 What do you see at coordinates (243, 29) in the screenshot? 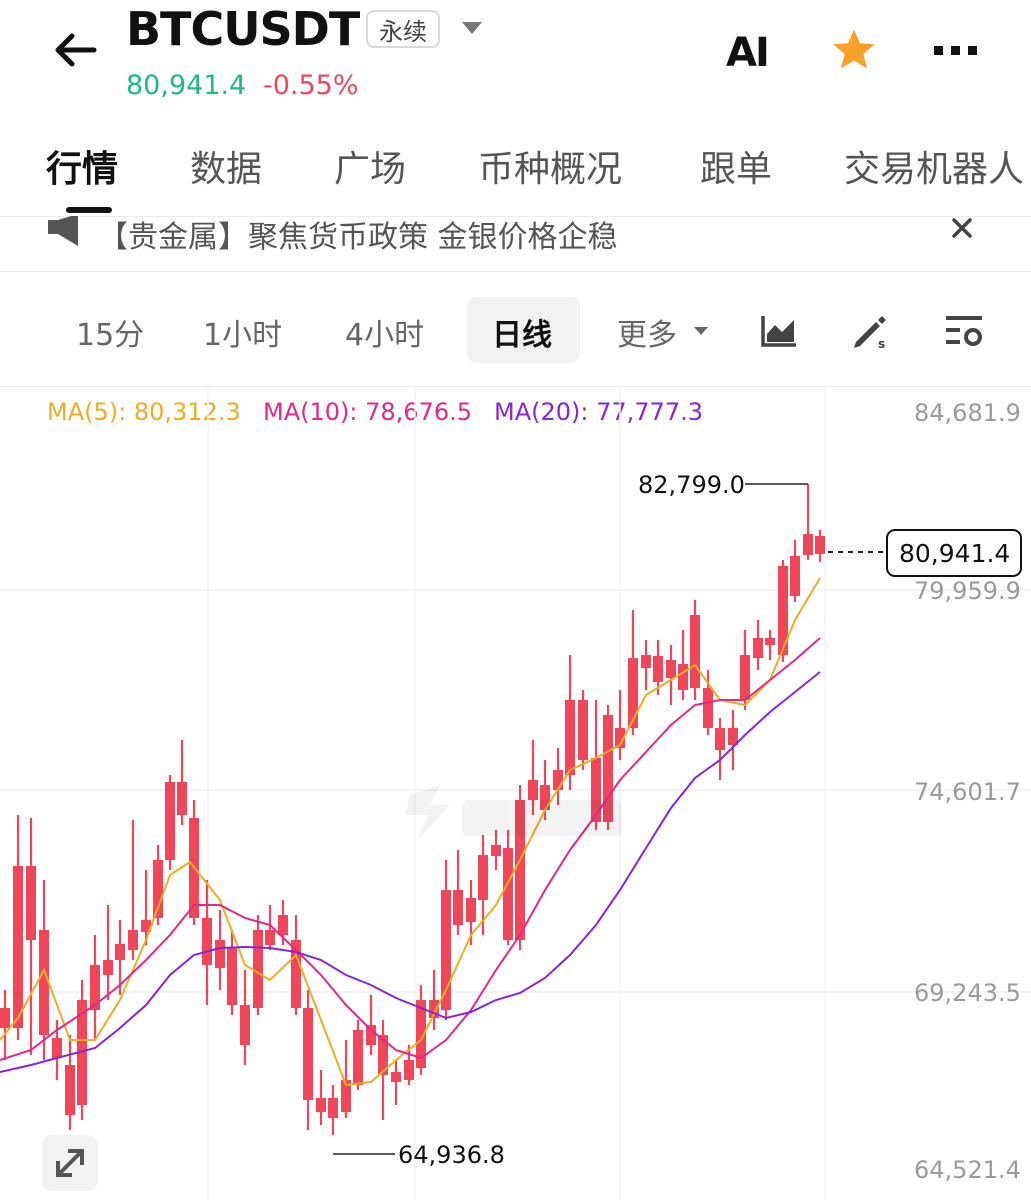
I see `symbol-title: BTCUSDT` at bounding box center [243, 29].